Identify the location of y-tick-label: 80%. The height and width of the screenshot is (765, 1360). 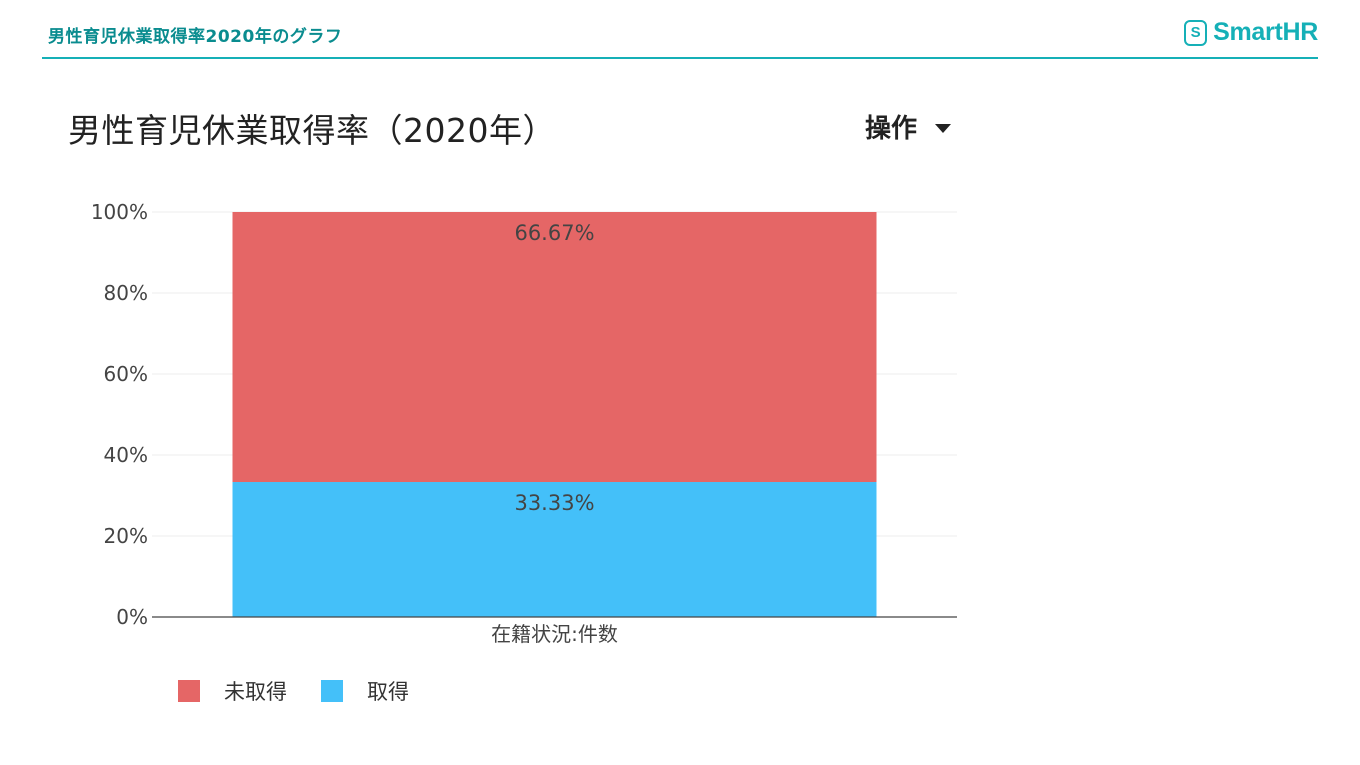
(126, 293).